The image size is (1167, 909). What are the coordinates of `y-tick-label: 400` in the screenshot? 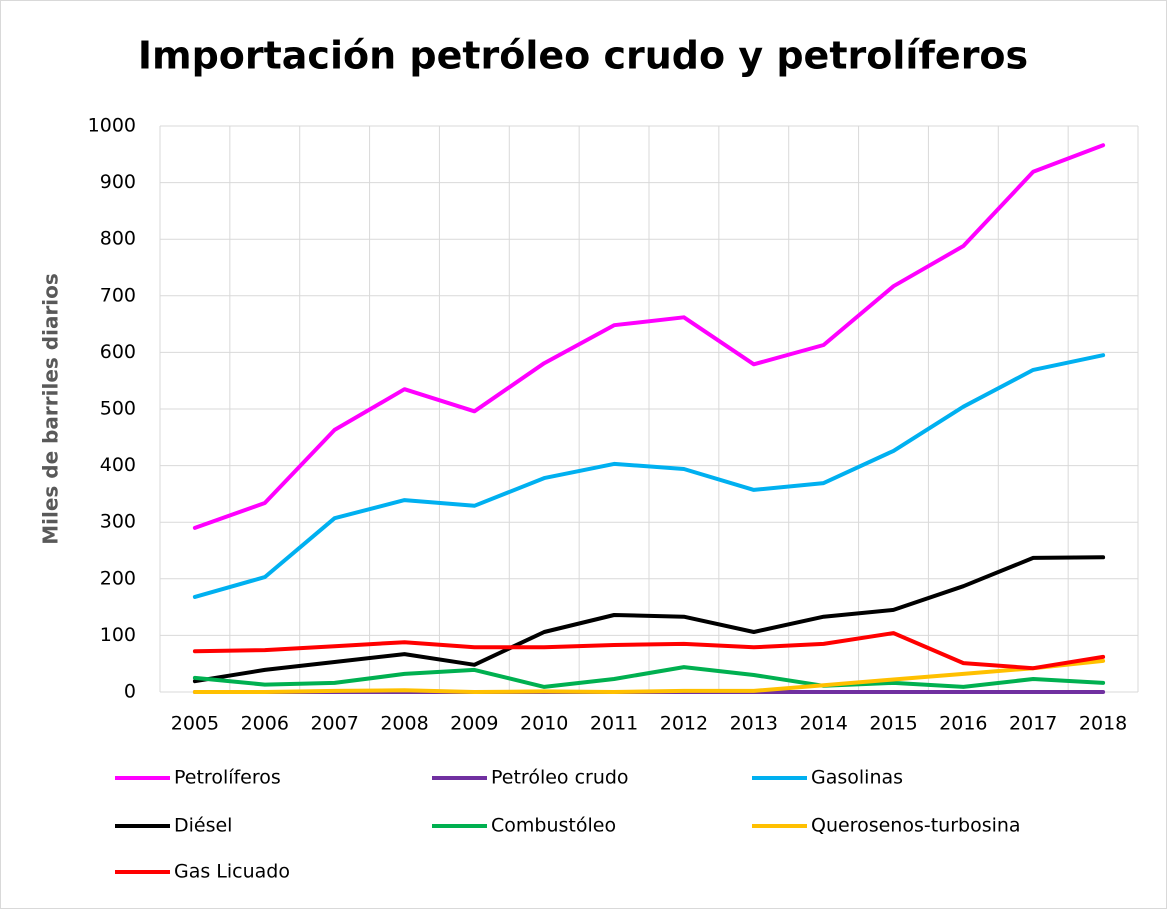 It's located at (118, 465).